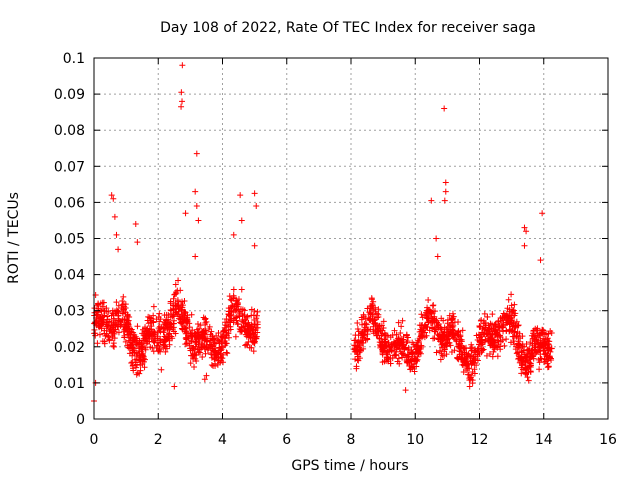  Describe the element at coordinates (69, 240) in the screenshot. I see `y-tick-label: 0.05` at that location.